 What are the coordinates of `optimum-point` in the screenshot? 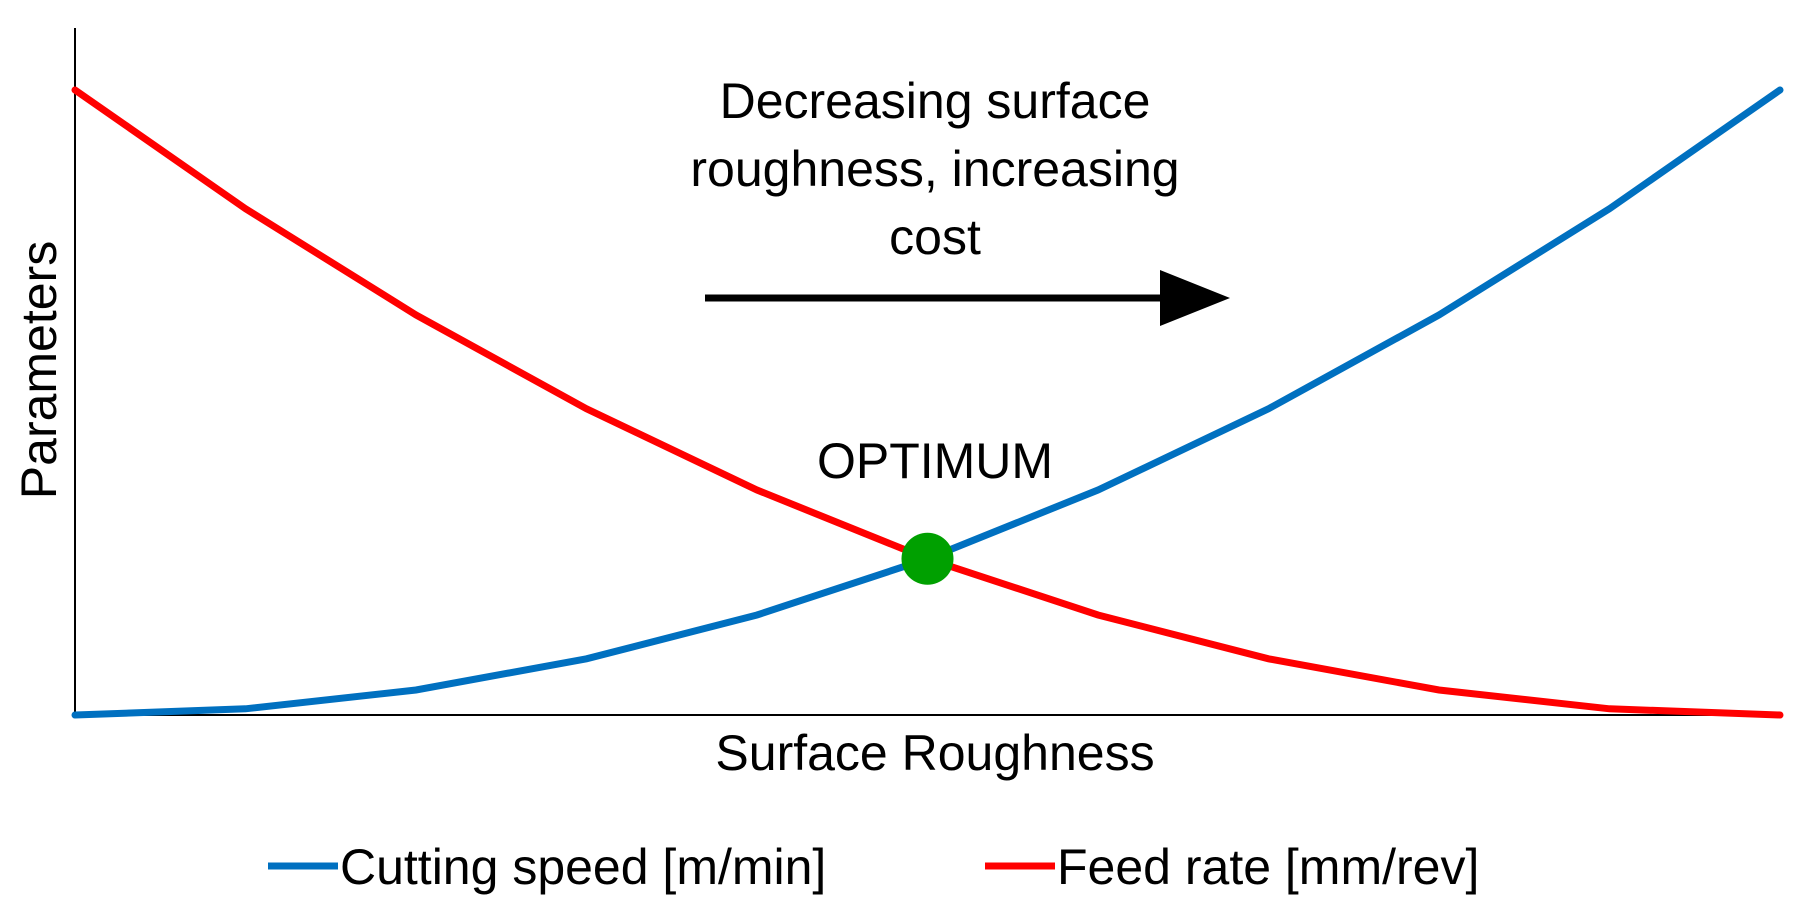 It's located at (927, 558).